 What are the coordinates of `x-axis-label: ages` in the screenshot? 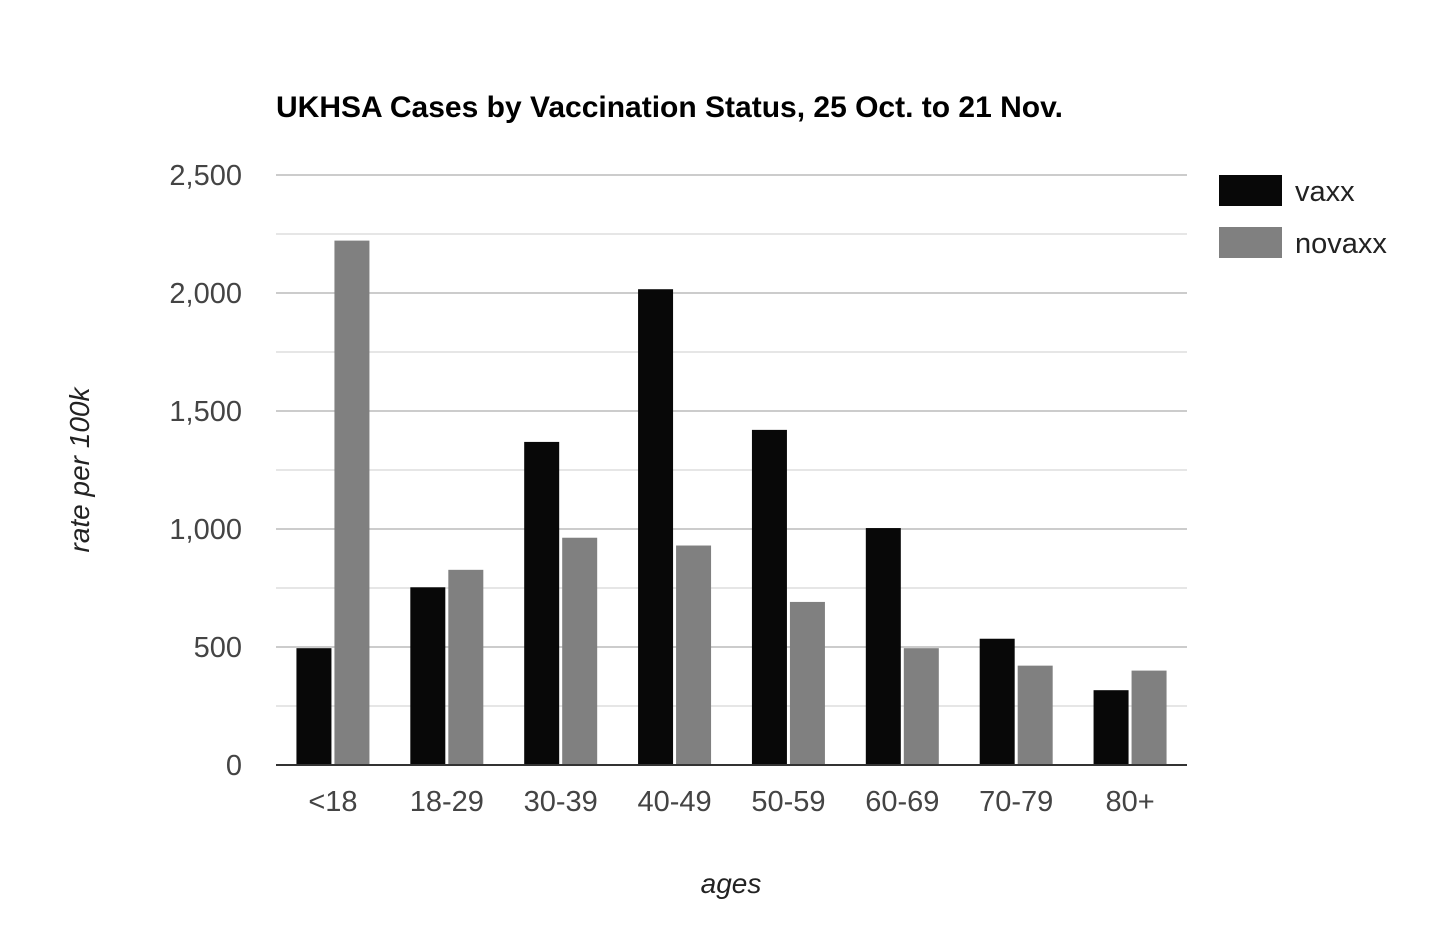 It's located at (731, 883).